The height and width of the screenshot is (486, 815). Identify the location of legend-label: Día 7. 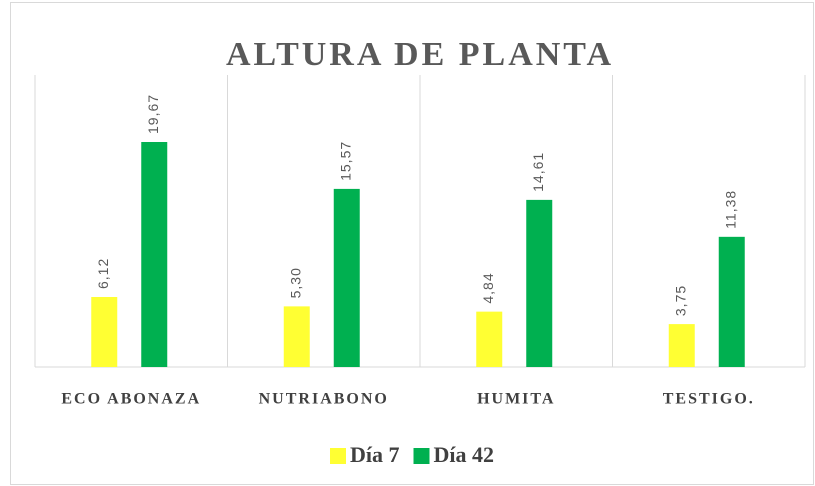
(375, 454).